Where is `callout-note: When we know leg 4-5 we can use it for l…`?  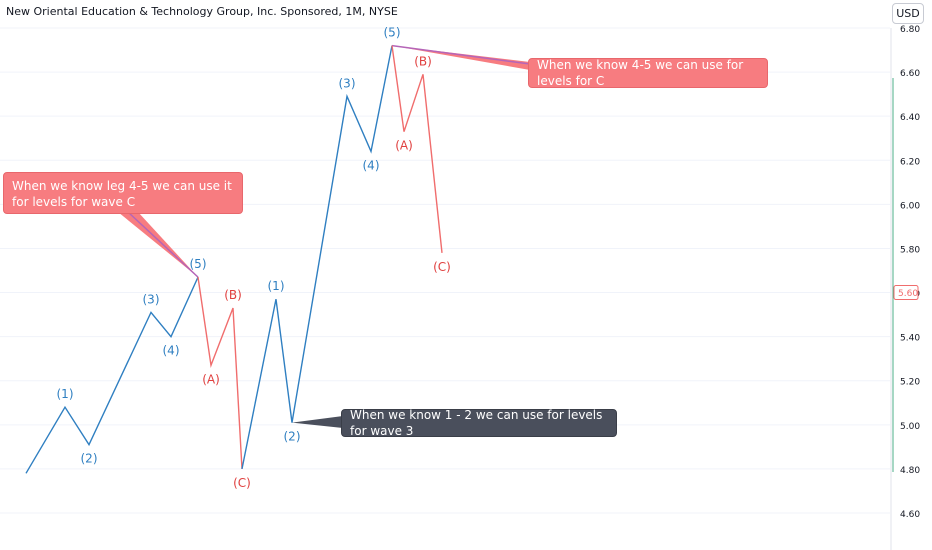
callout-note: When we know leg 4-5 we can use it for l… is located at coordinates (123, 193).